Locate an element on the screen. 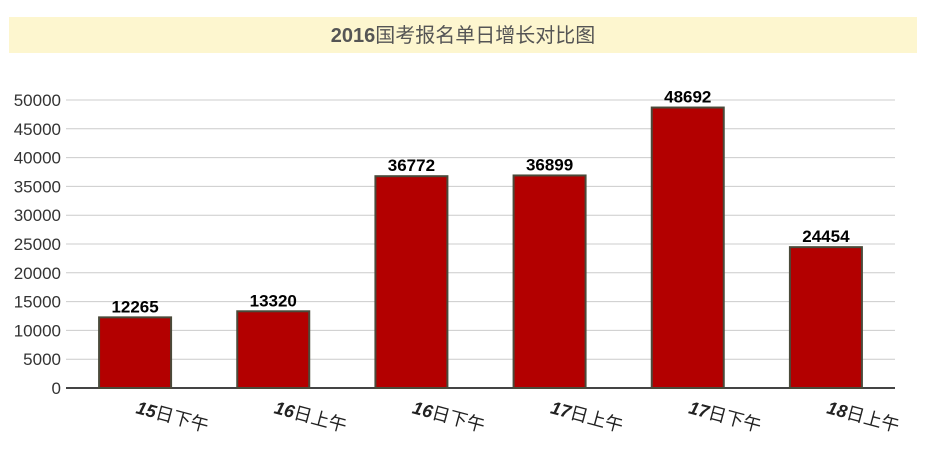 The image size is (926, 452). y-tick-label: 25000 is located at coordinates (37, 244).